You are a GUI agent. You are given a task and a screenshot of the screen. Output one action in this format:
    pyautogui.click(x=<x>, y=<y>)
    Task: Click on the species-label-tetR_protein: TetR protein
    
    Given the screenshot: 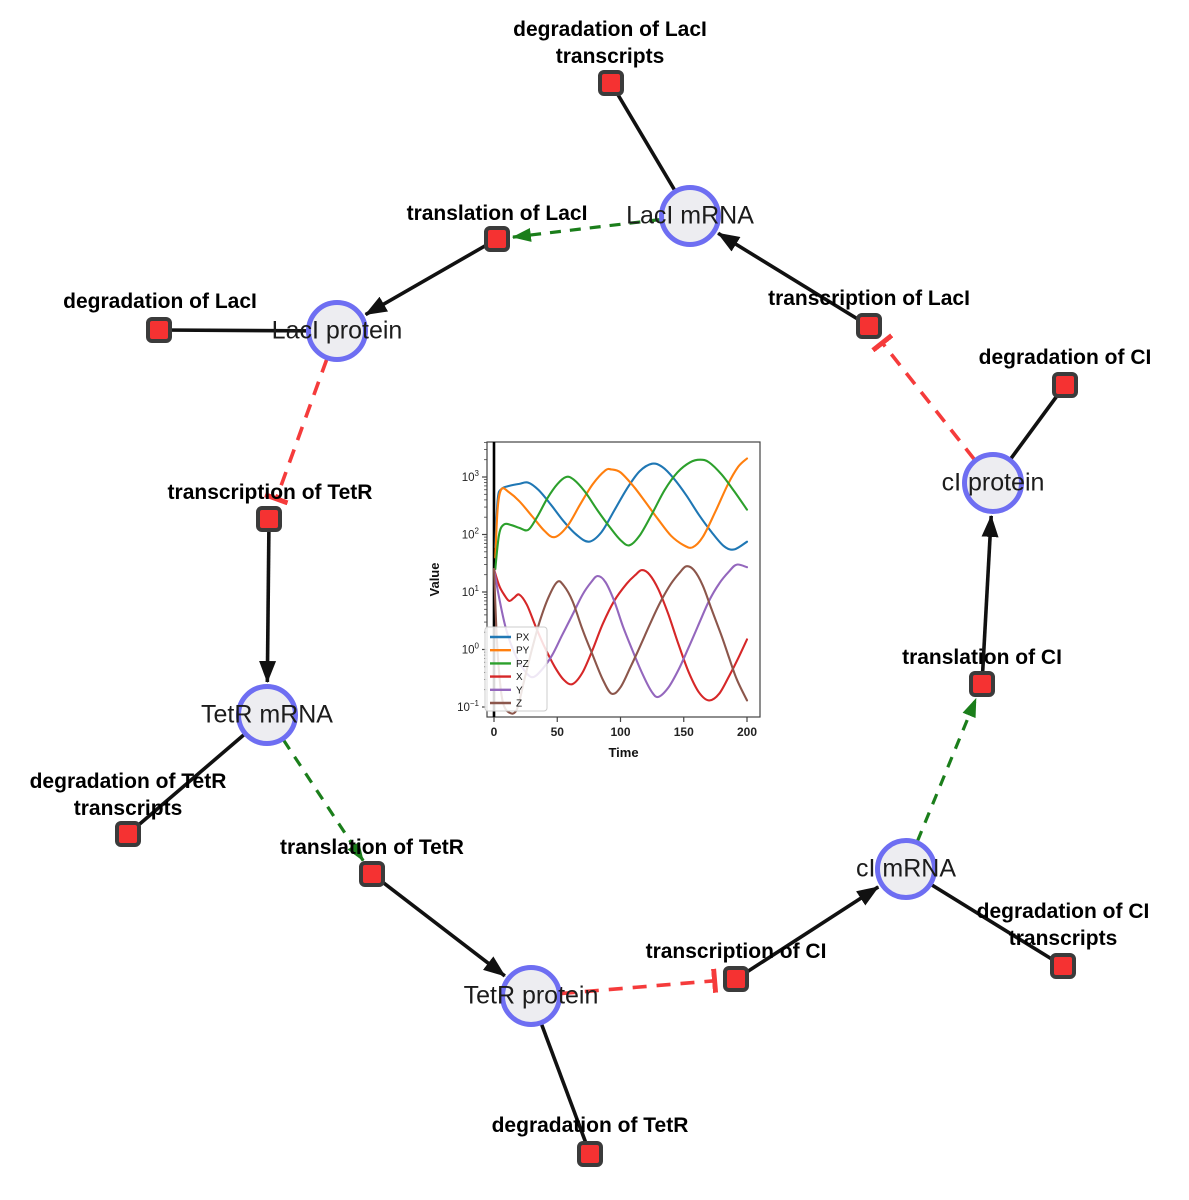 What is the action you would take?
    pyautogui.click(x=531, y=995)
    